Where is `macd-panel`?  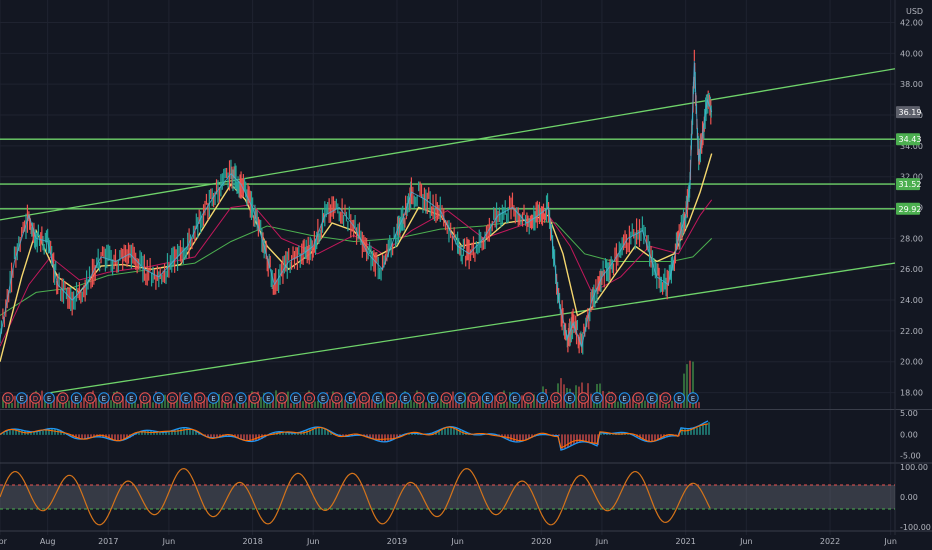 macd-panel is located at coordinates (355, 435).